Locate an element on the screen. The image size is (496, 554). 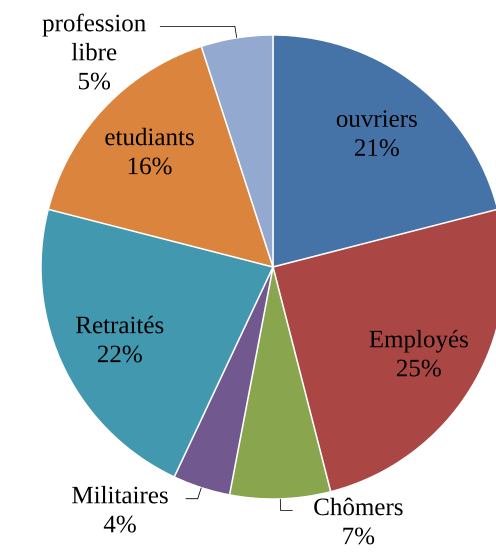
slice-label: Militaires is located at coordinates (120, 495).